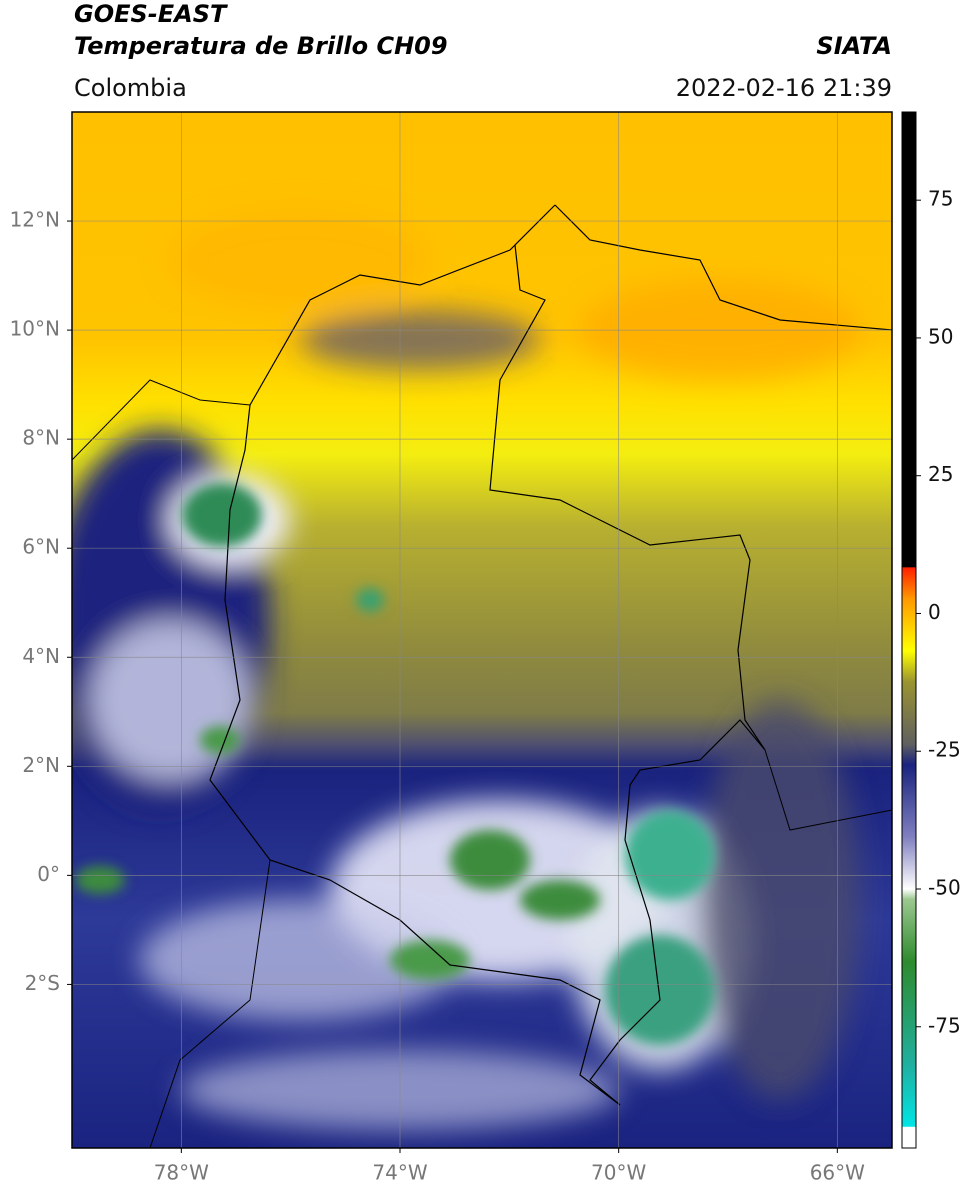 The height and width of the screenshot is (1190, 966). What do you see at coordinates (837, 1173) in the screenshot?
I see `x-tick-label: 66°W` at bounding box center [837, 1173].